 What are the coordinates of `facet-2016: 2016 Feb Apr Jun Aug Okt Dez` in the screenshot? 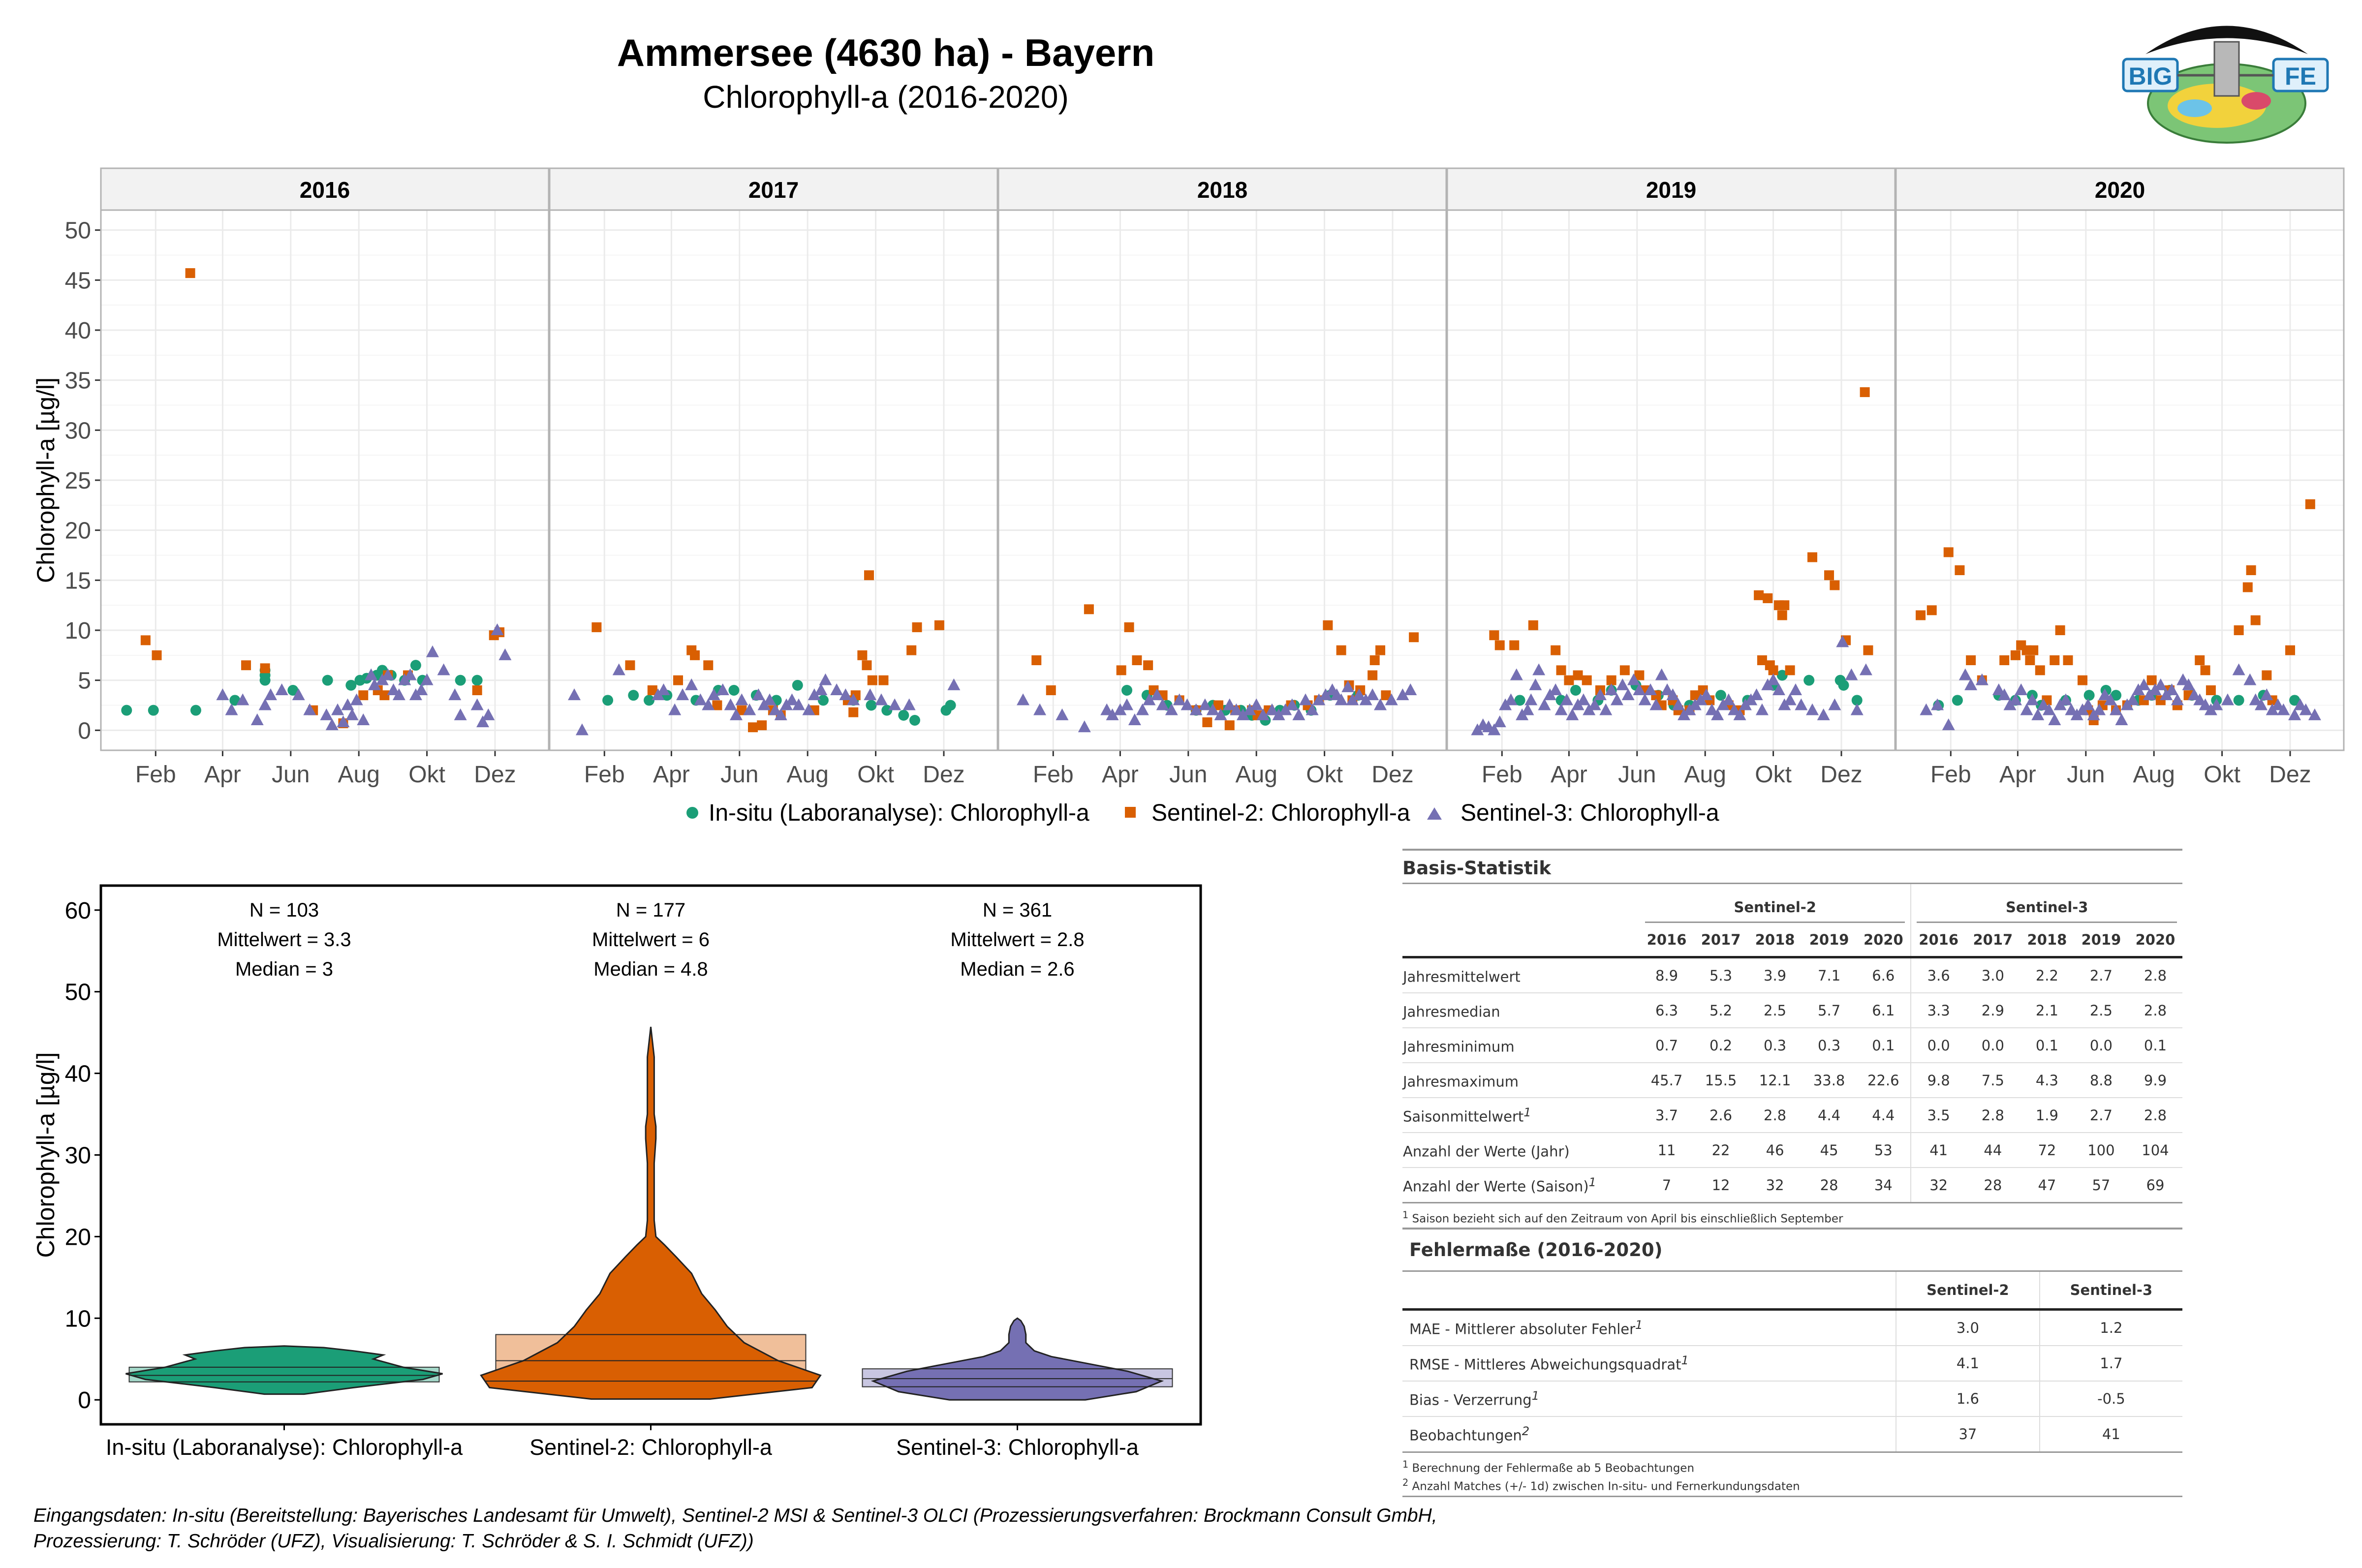 It's located at (325, 477).